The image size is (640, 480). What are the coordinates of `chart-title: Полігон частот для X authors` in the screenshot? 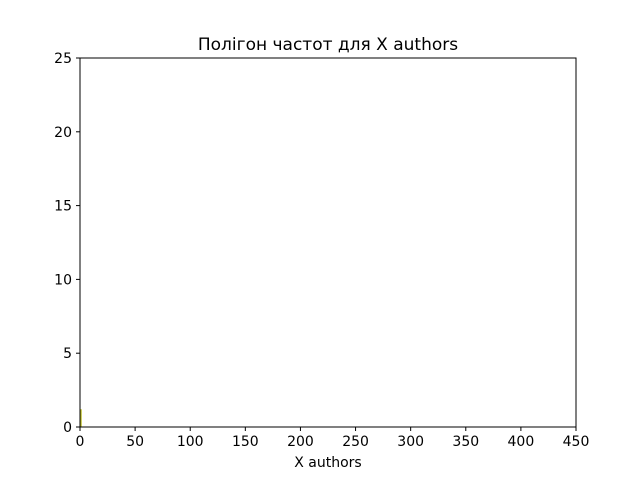 It's located at (328, 45).